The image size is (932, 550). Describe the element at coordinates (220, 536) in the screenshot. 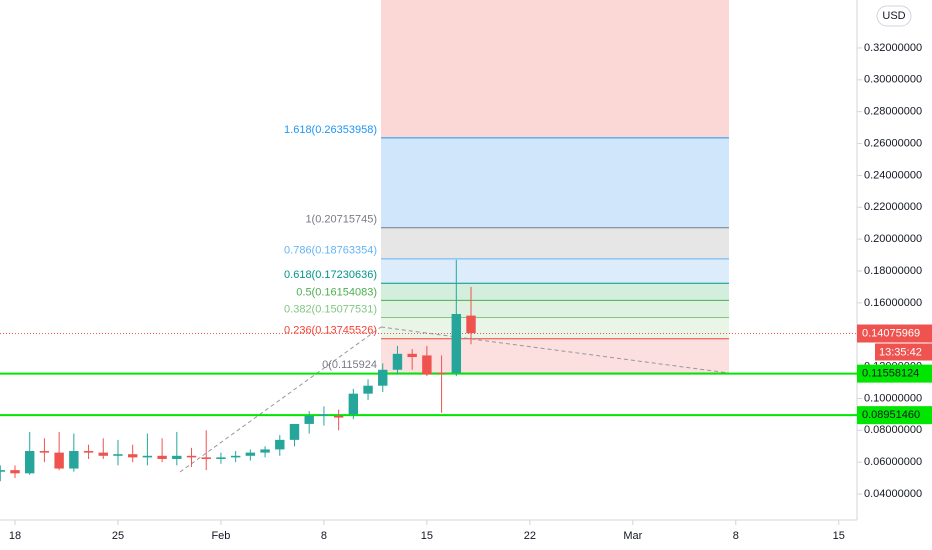

I see `x-tick-label: Feb` at that location.